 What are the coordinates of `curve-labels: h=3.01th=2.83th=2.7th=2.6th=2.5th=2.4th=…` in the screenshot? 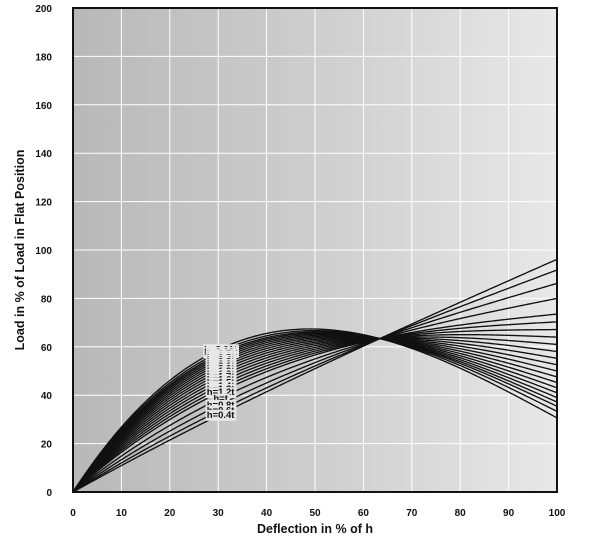 It's located at (221, 382).